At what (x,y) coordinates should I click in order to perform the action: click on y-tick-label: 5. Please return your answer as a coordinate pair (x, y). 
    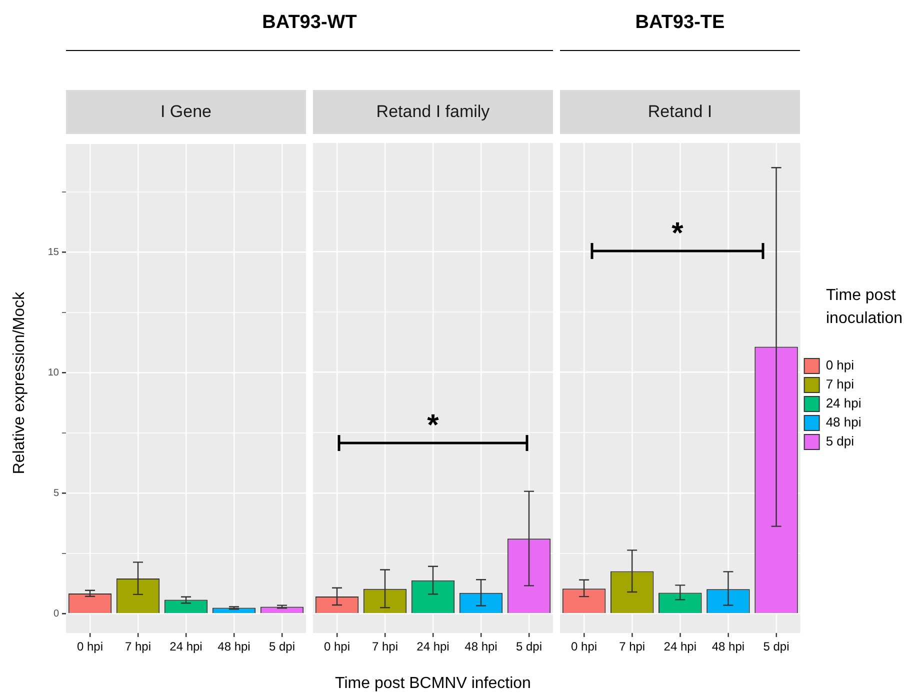
    Looking at the image, I should click on (56, 494).